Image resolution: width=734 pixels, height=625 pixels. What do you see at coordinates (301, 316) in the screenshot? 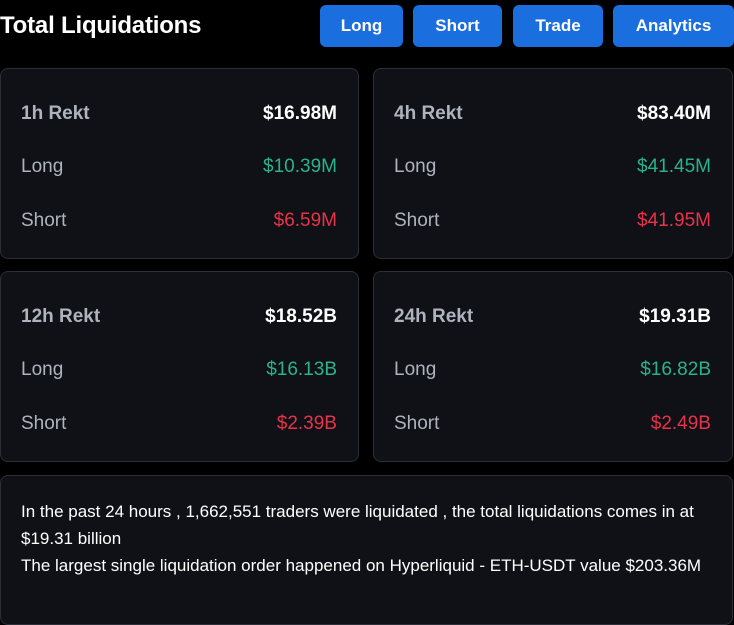
I see `card-total-value: $18.52B` at bounding box center [301, 316].